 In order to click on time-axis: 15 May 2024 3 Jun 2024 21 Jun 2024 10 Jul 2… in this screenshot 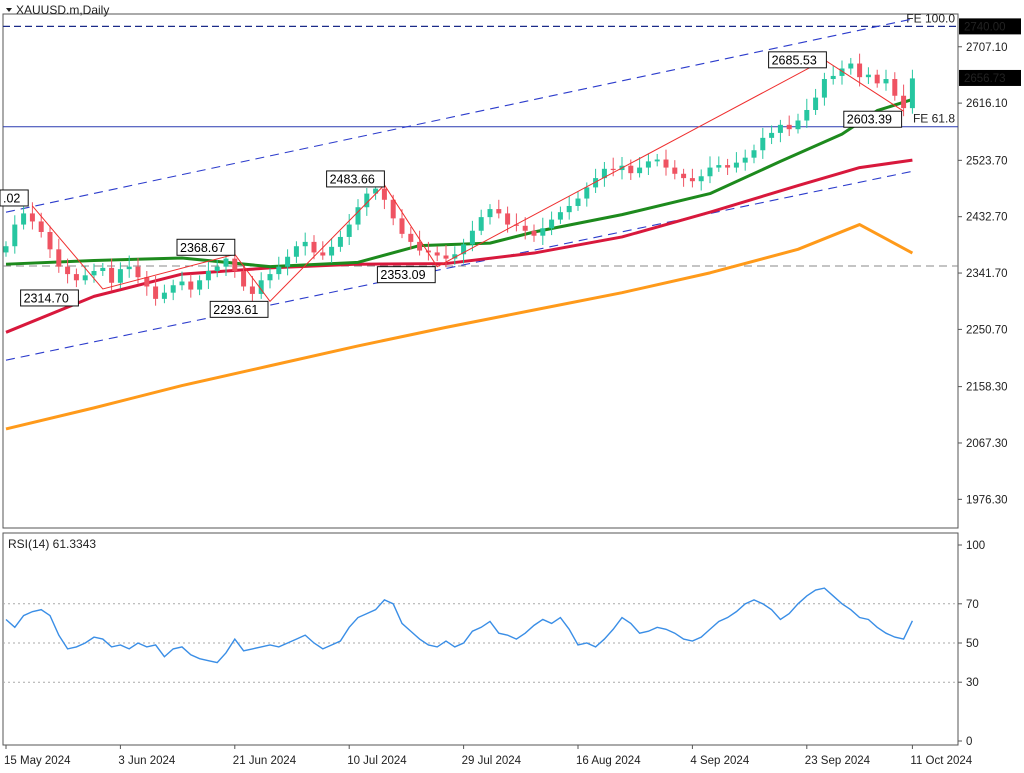, I will do `click(488, 756)`.